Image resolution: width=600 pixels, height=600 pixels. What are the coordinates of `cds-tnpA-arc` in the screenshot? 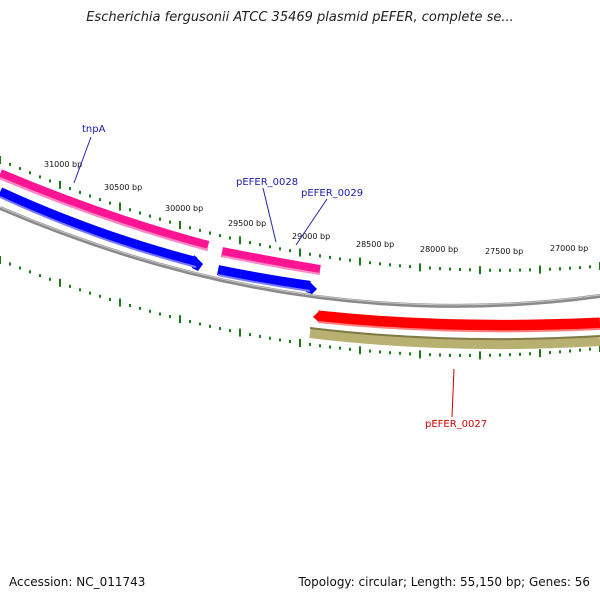 It's located at (99, 227).